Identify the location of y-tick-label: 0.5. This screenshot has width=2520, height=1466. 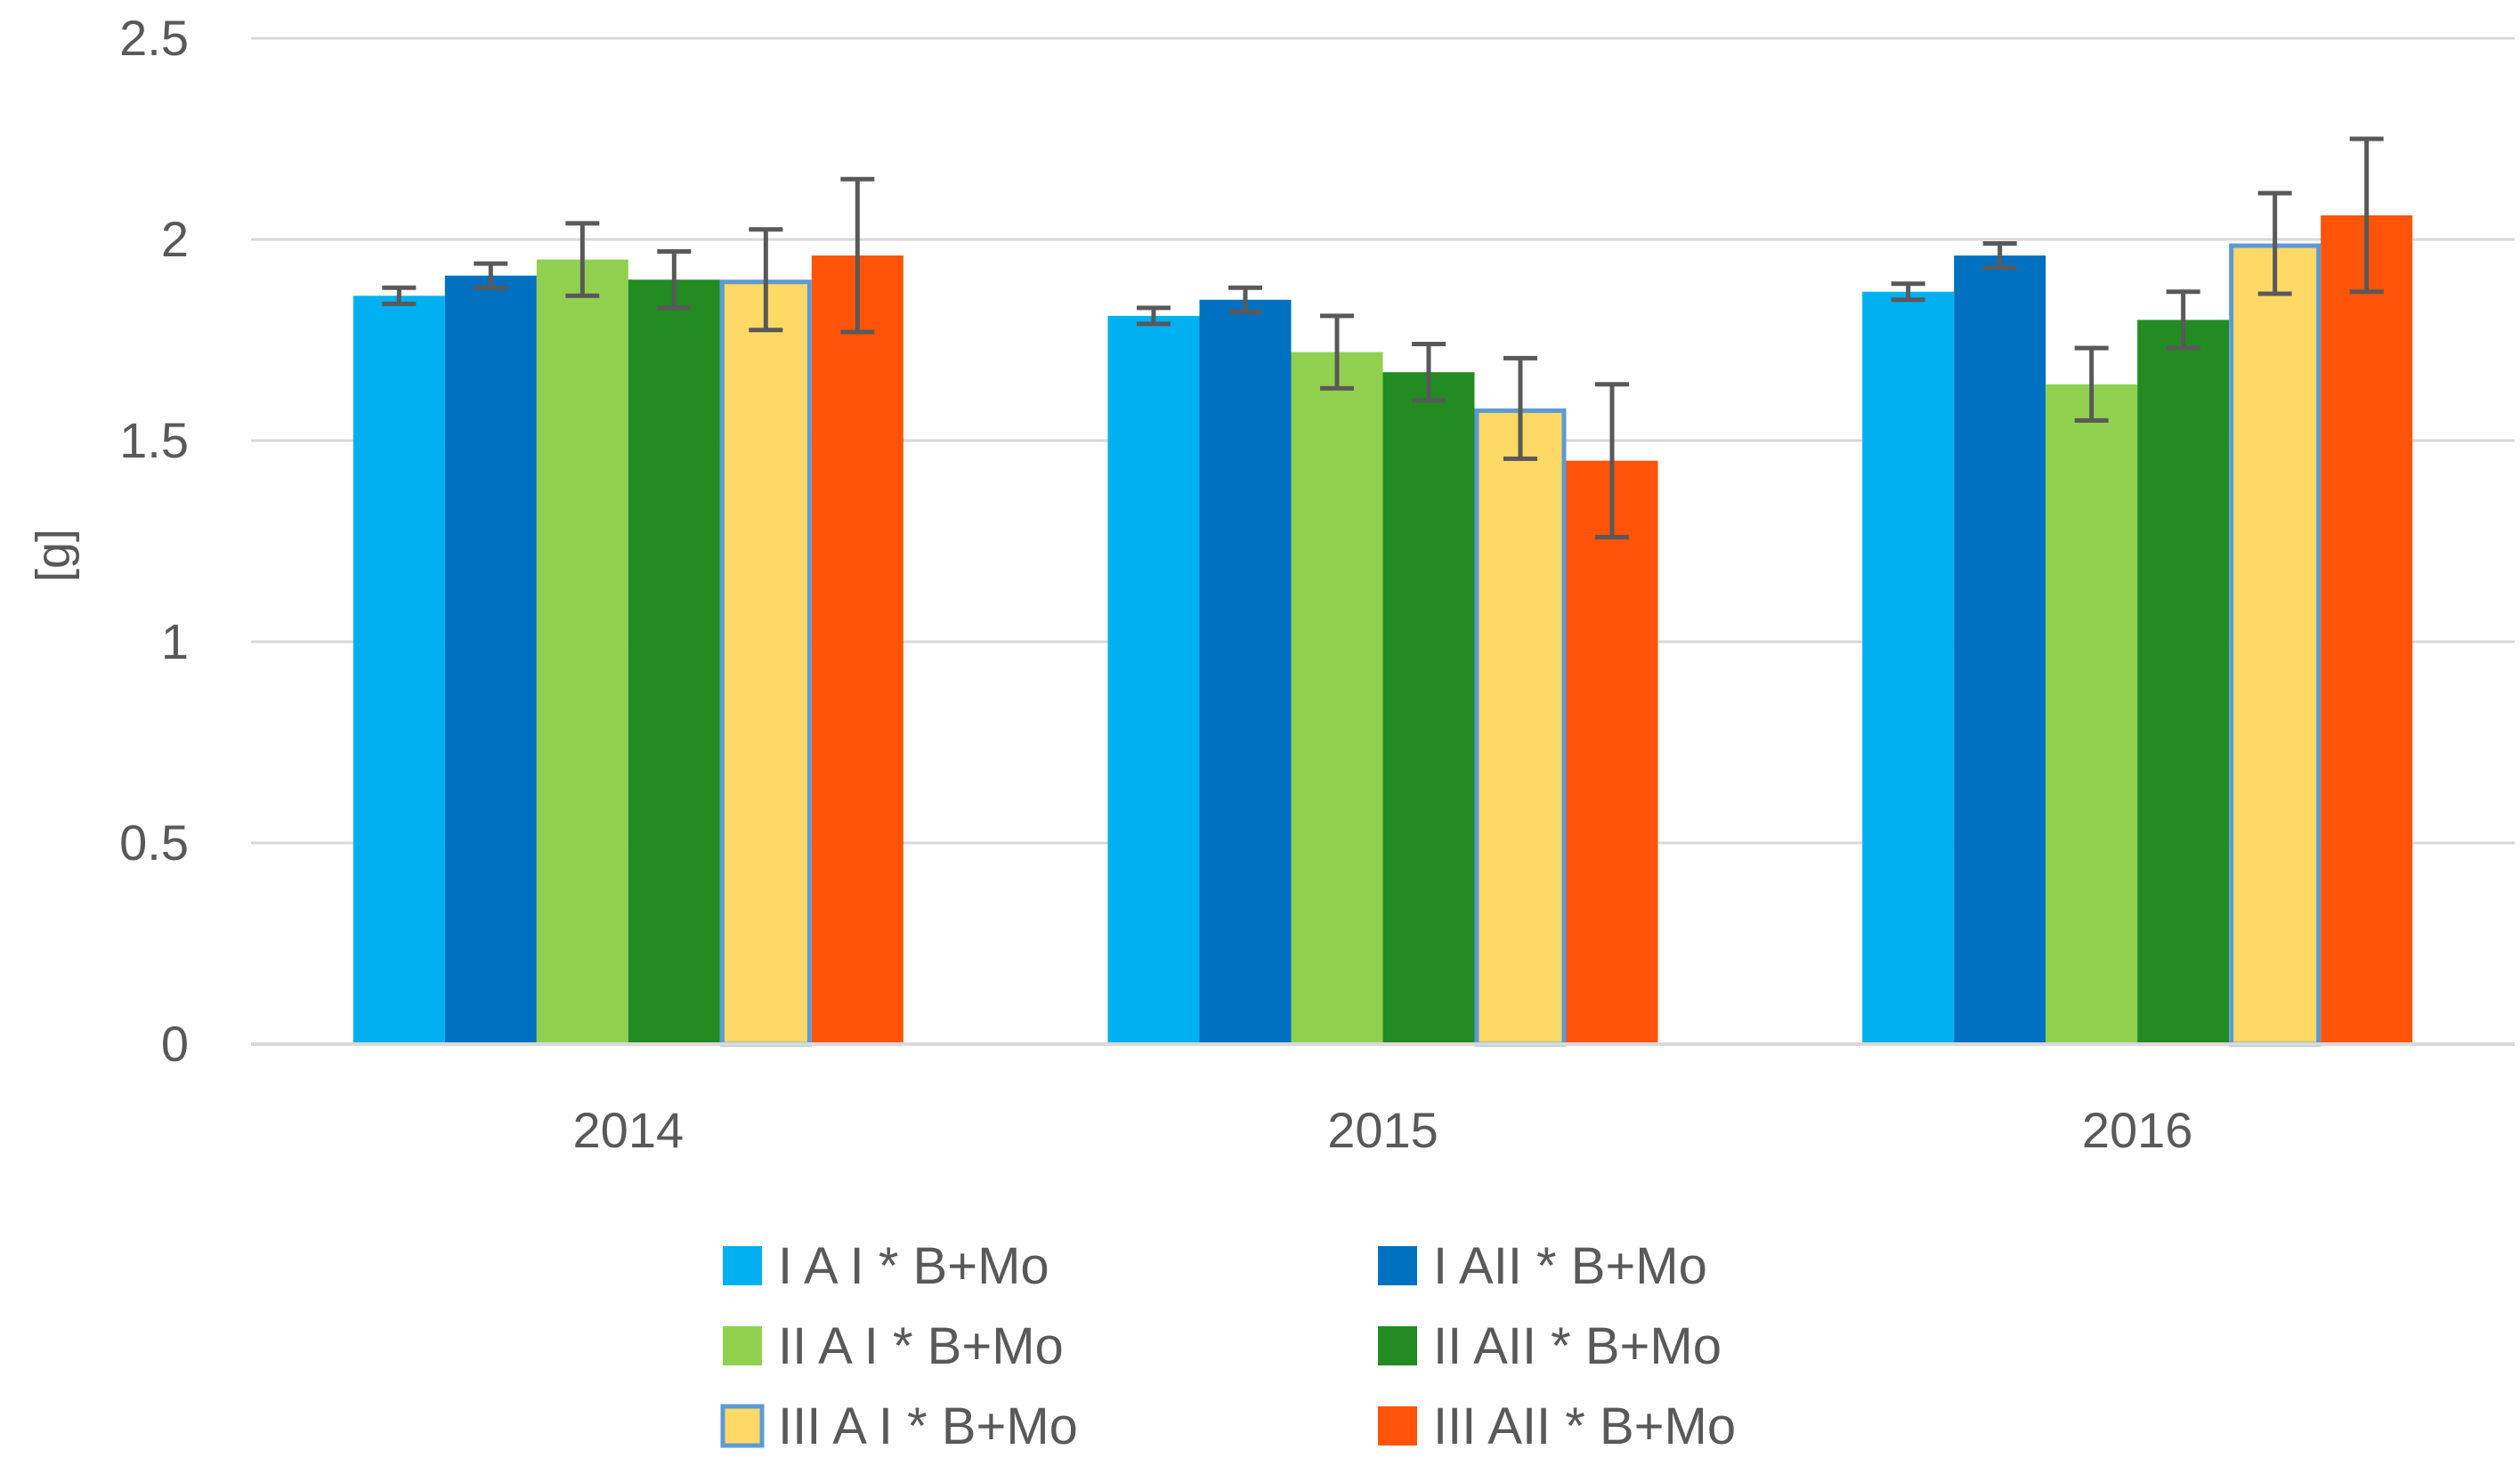
(154, 843).